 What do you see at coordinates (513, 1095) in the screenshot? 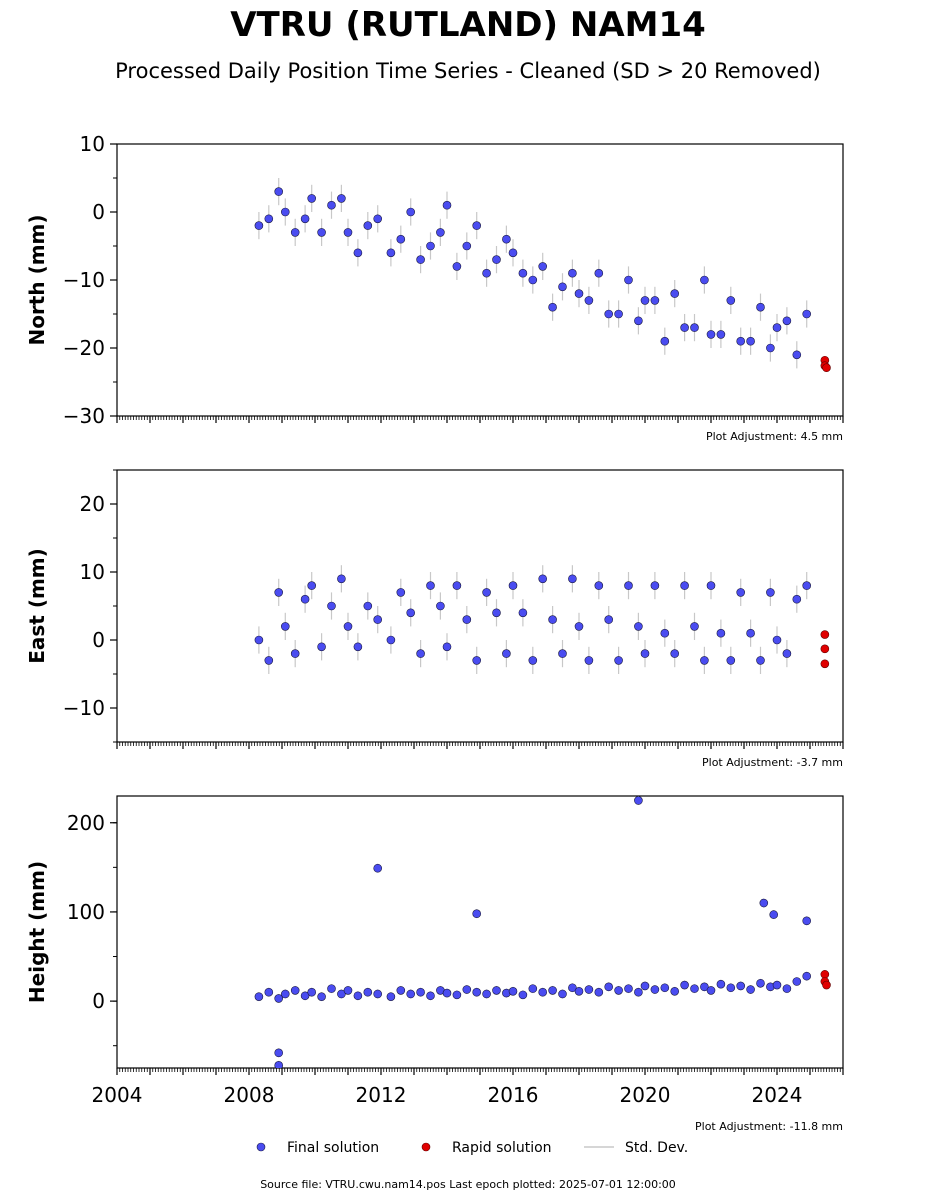
I see `height-x-tick-label: 2016` at bounding box center [513, 1095].